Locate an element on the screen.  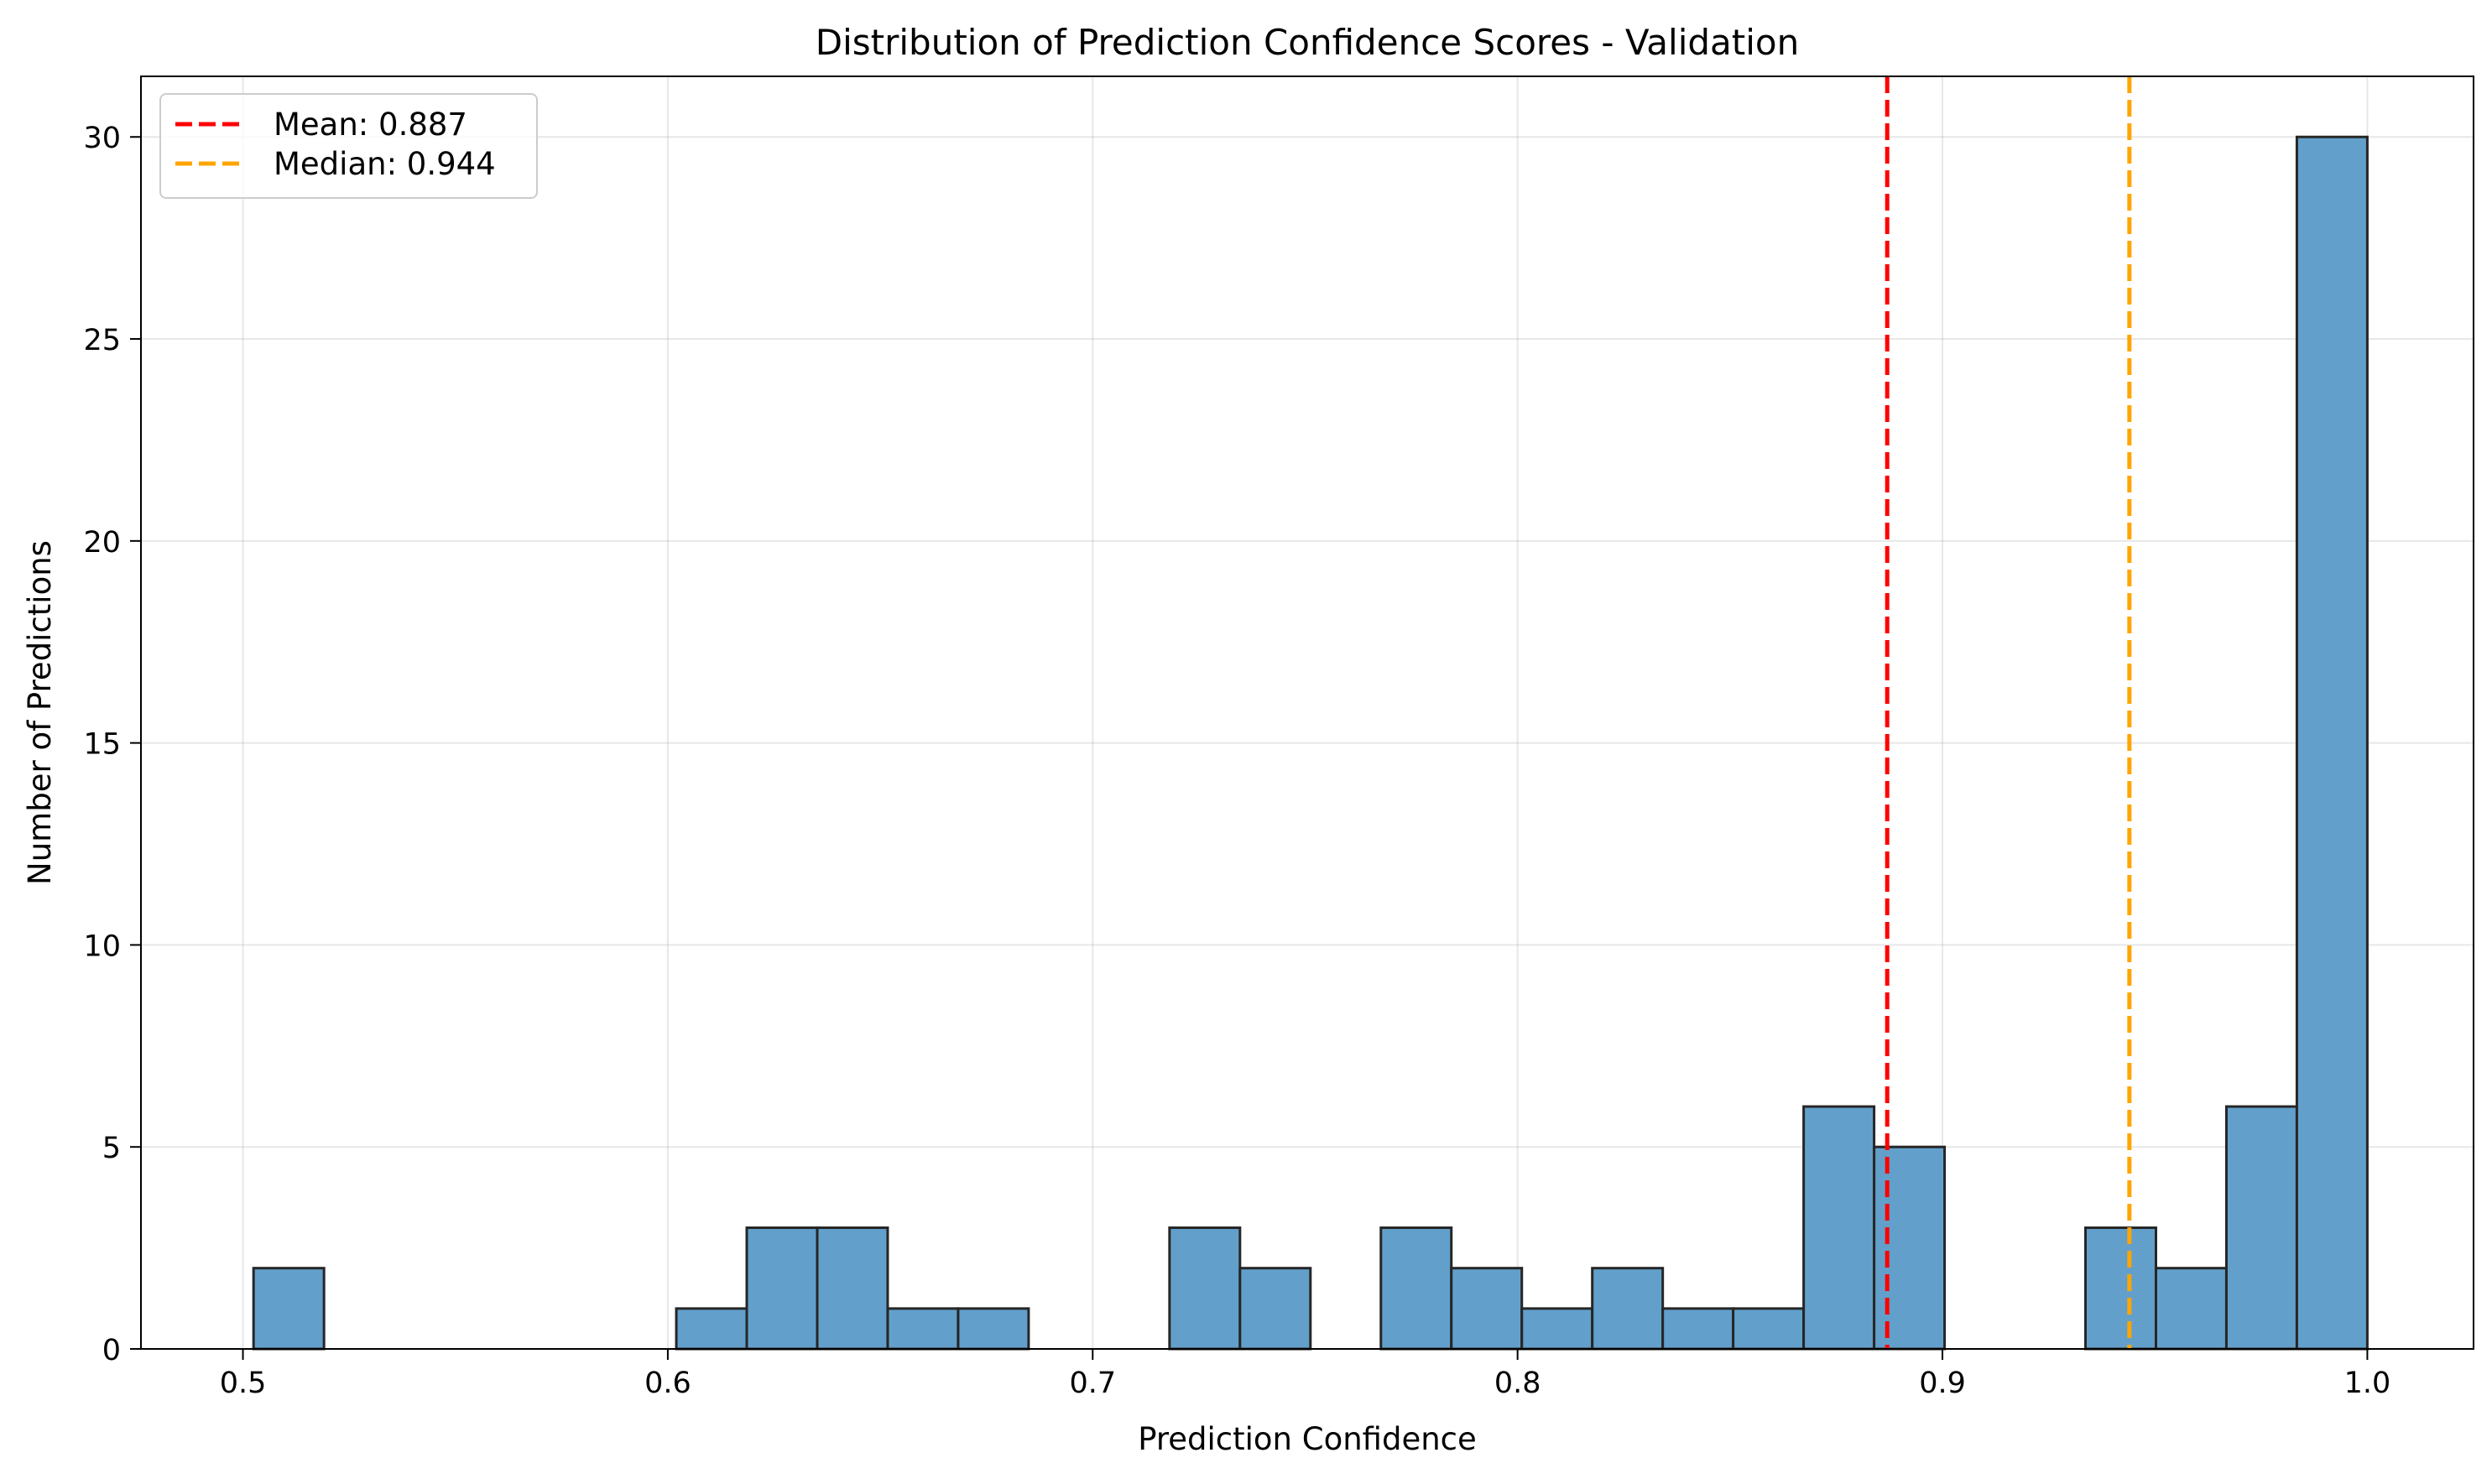
x-axis-ticks: 0.5 0.6 0.7 0.8 0.9 1.0 is located at coordinates (1305, 1374).